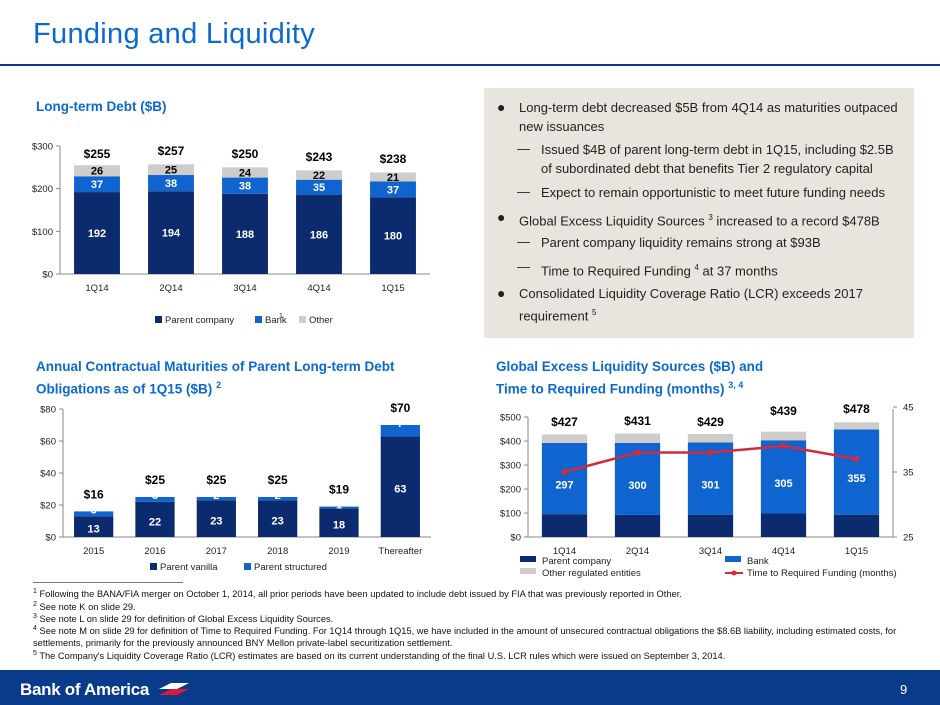  Describe the element at coordinates (94, 510) in the screenshot. I see `data-label: 3` at that location.